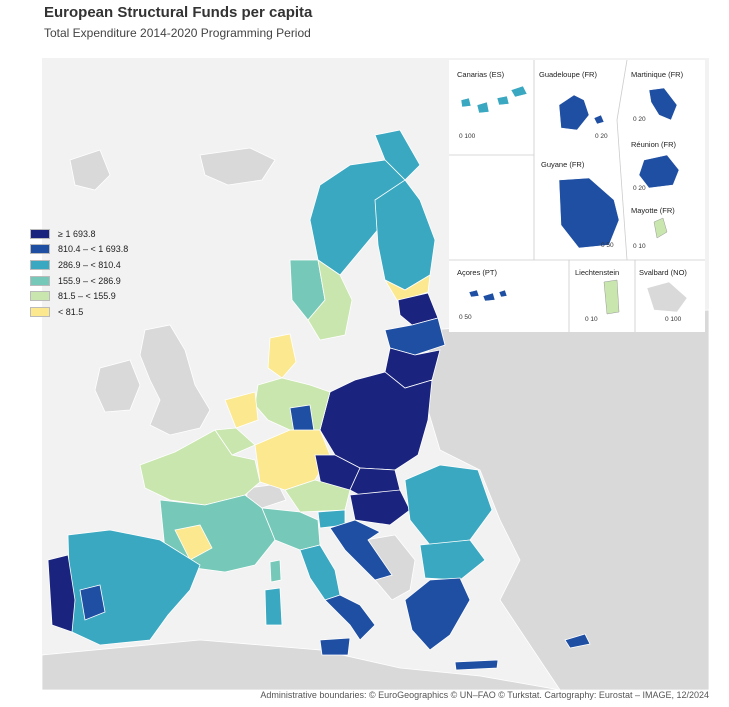 This screenshot has width=729, height=707. What do you see at coordinates (275, 571) in the screenshot?
I see `region-corsica` at bounding box center [275, 571].